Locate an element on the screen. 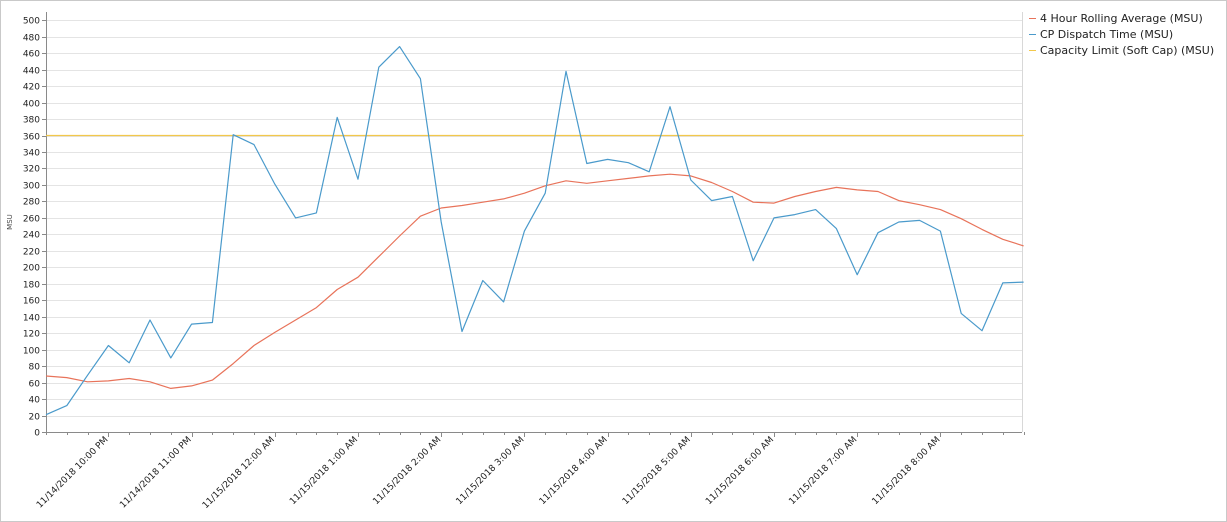  y-tick-label: 360 is located at coordinates (31, 138).